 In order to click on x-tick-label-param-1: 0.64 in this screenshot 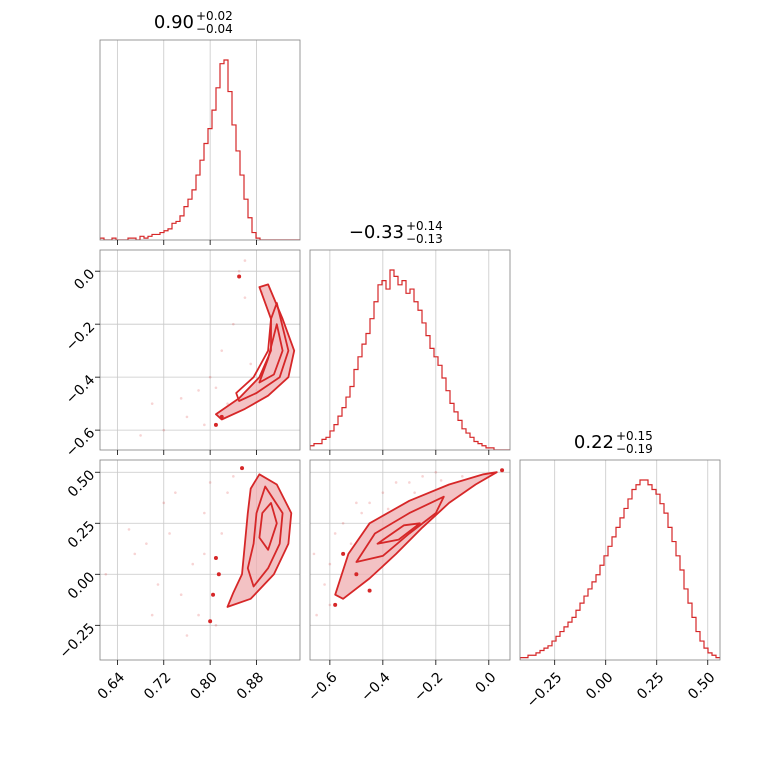, I will do `click(111, 685)`.